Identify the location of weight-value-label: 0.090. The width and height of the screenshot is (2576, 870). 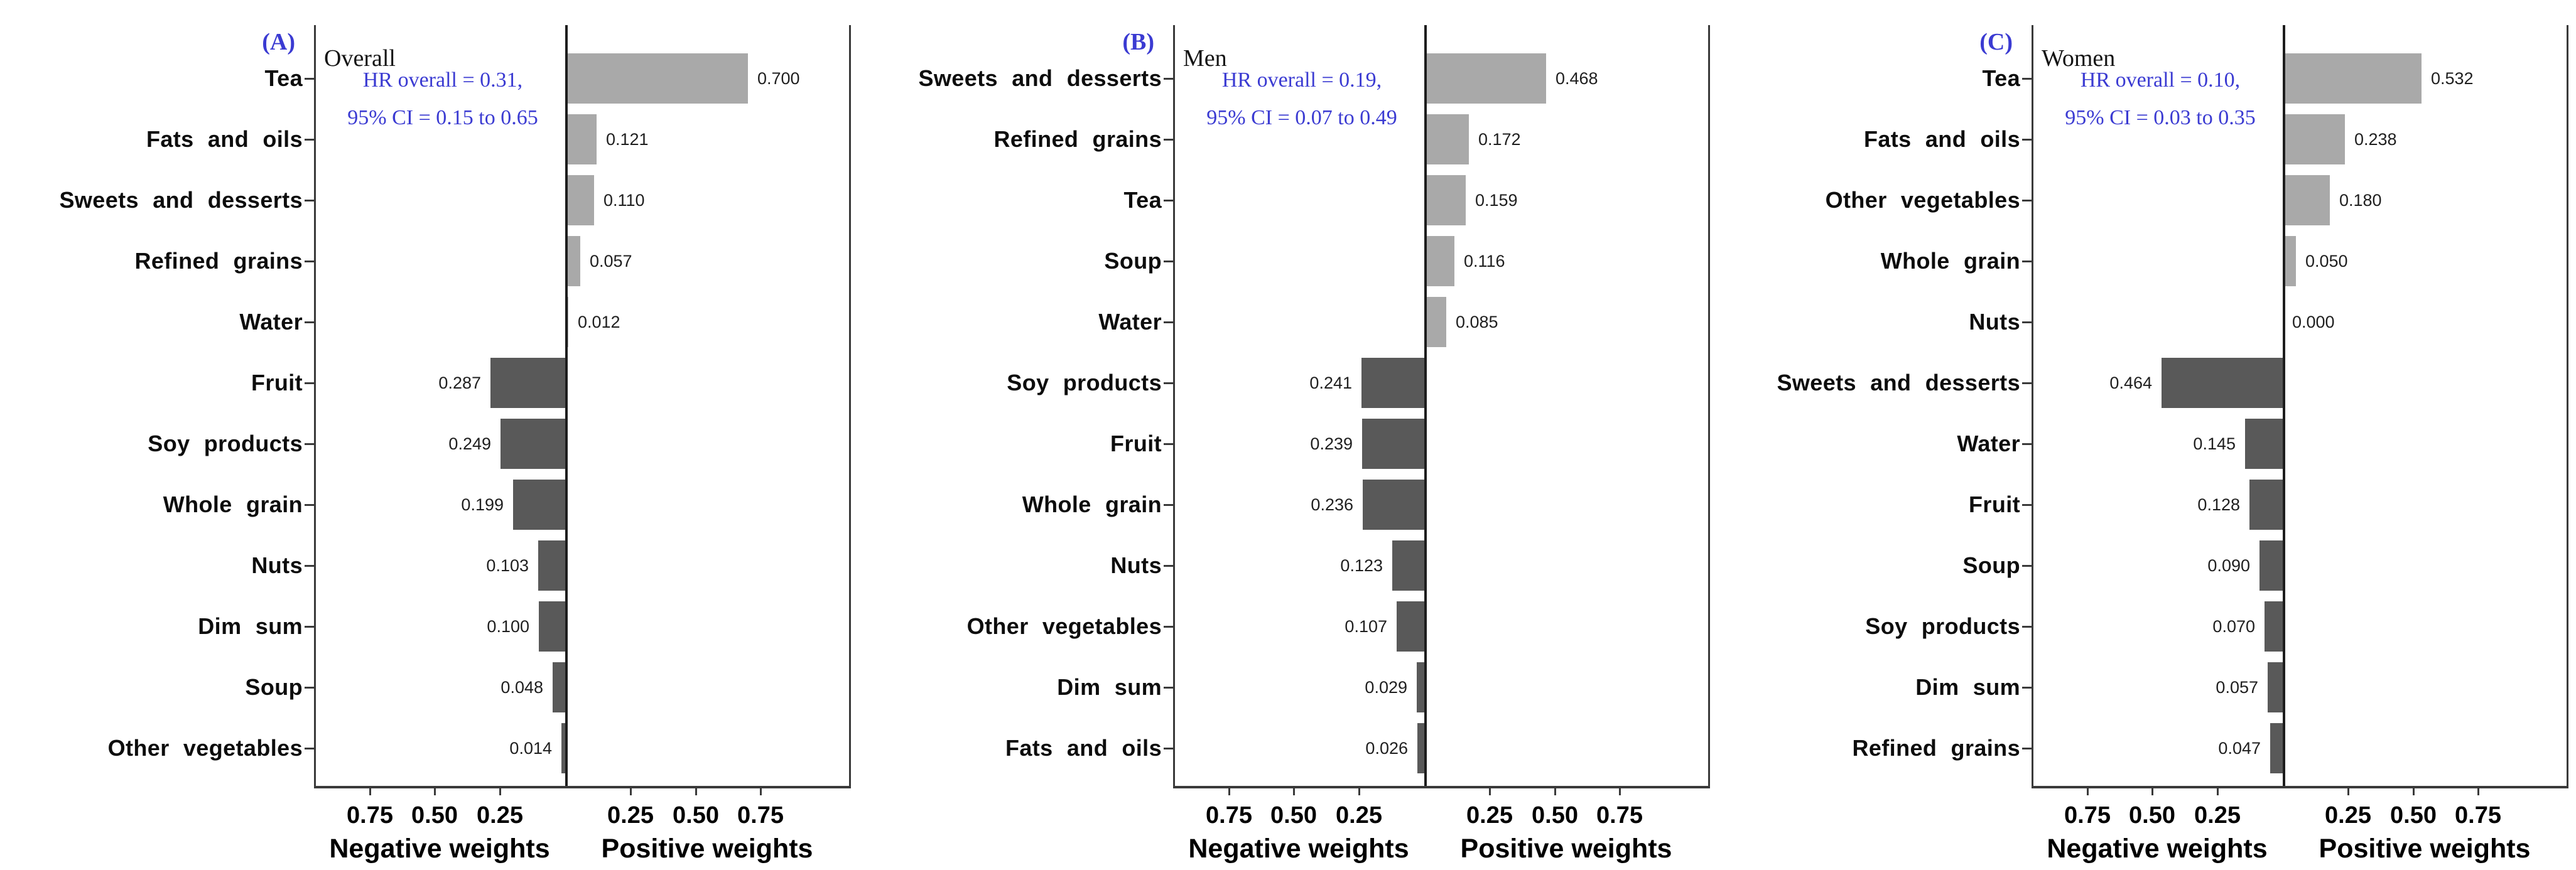
(2228, 565).